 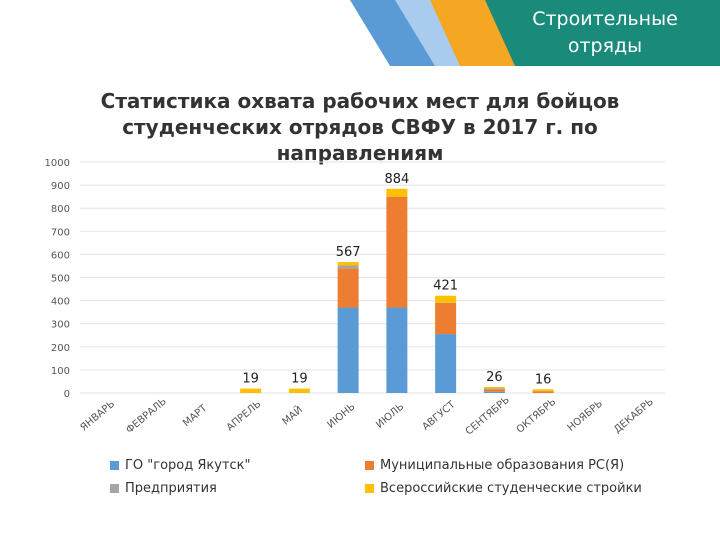 What do you see at coordinates (60, 371) in the screenshot?
I see `y-tick-label: 100` at bounding box center [60, 371].